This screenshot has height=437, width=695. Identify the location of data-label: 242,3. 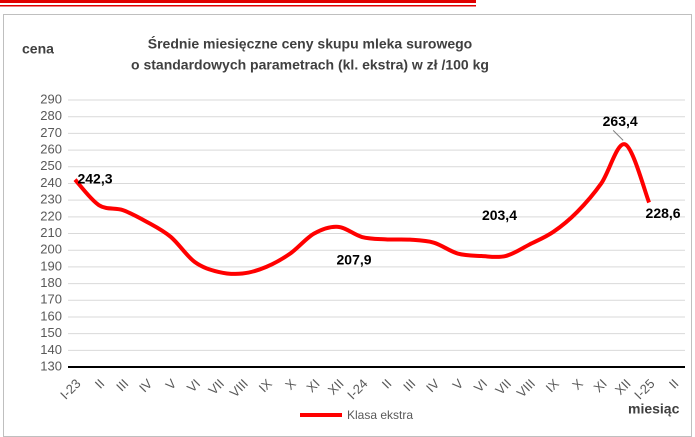
(94, 178).